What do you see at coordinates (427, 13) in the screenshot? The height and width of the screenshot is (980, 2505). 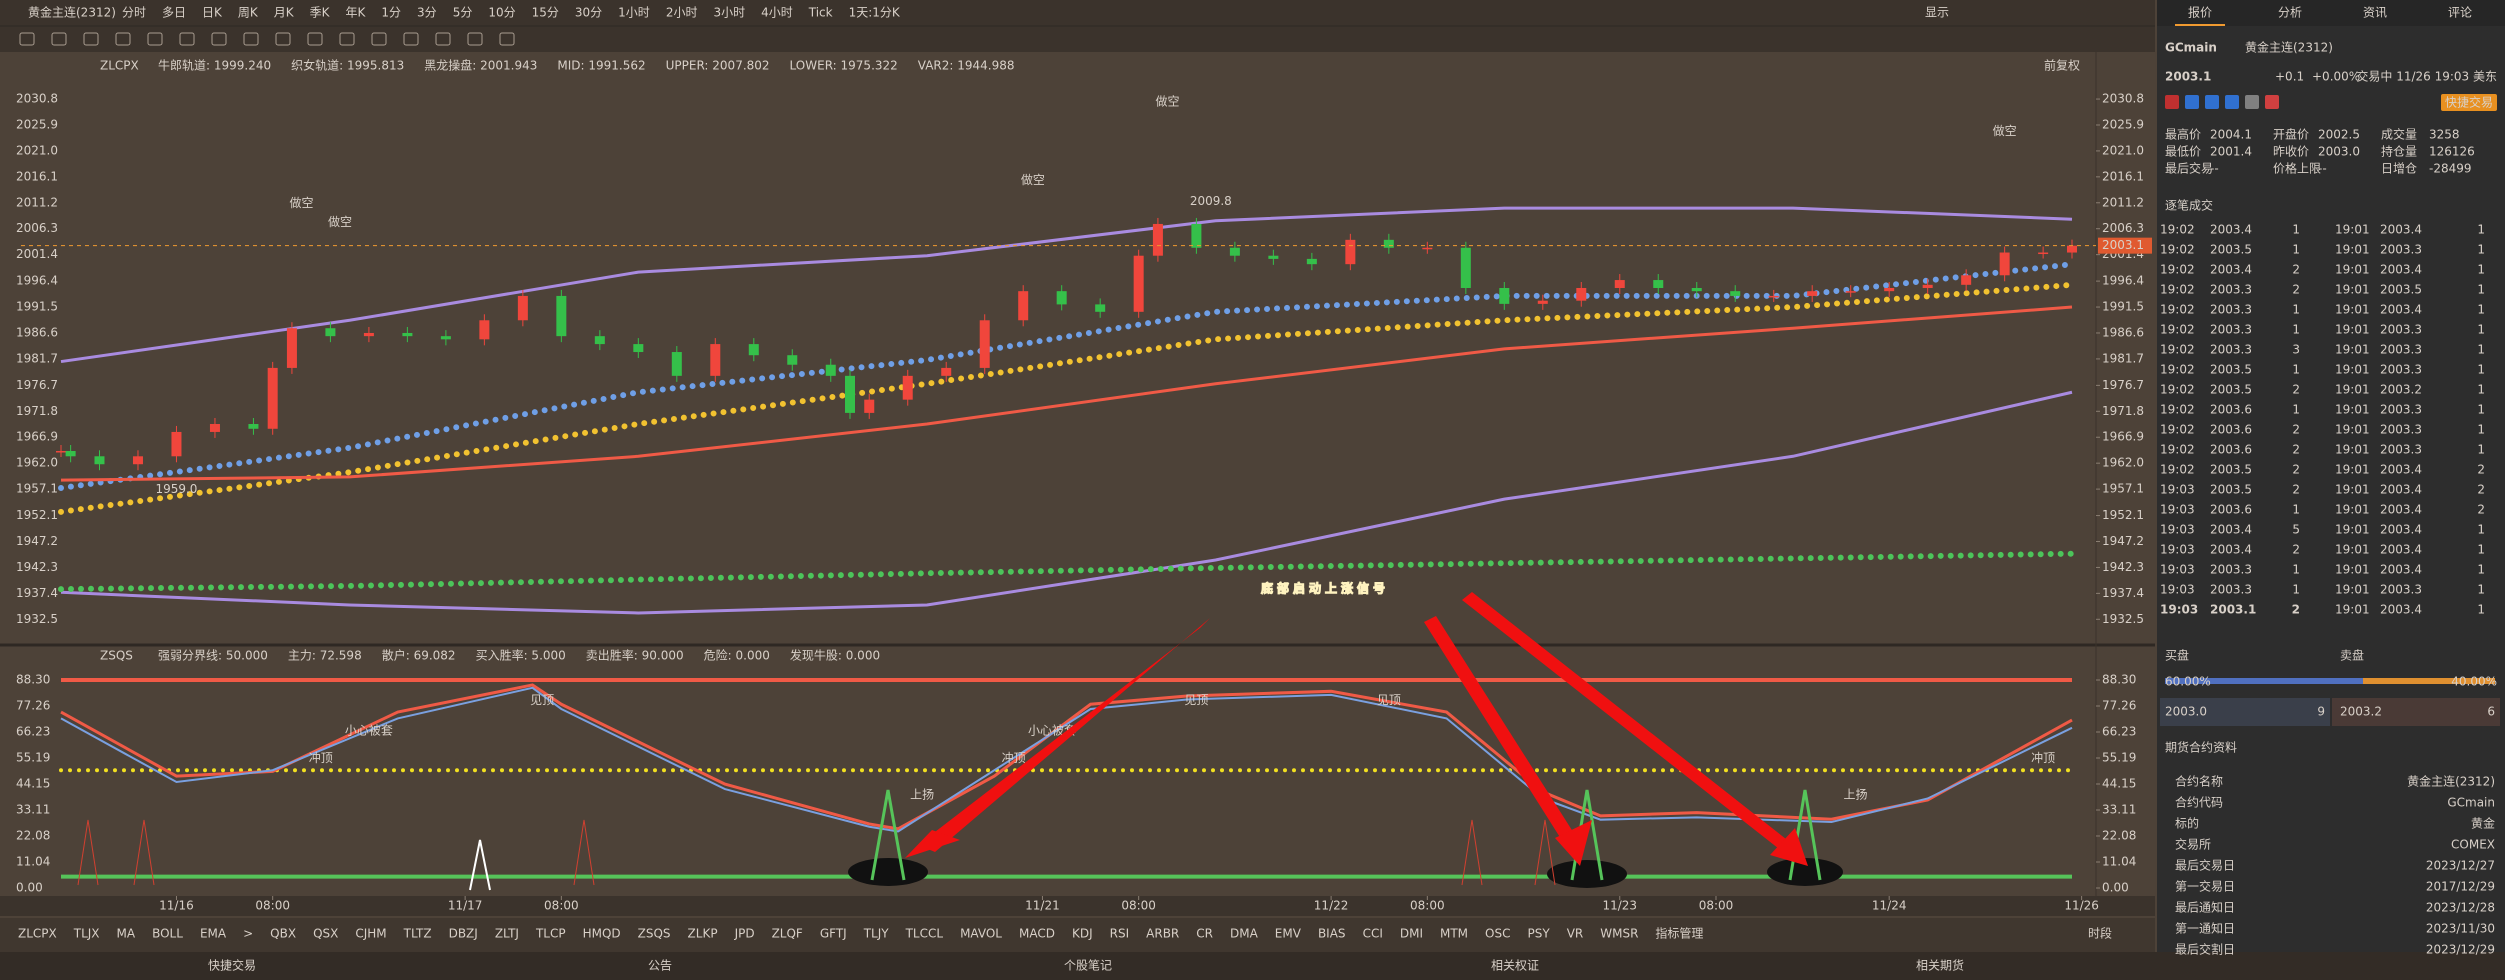 I see `period-tab: 3分` at bounding box center [427, 13].